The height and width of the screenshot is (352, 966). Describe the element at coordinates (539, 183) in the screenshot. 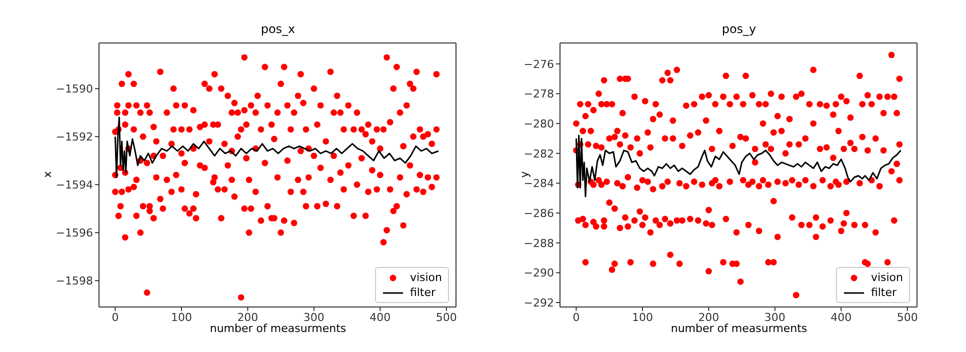

I see `y-tick-label: −284` at that location.